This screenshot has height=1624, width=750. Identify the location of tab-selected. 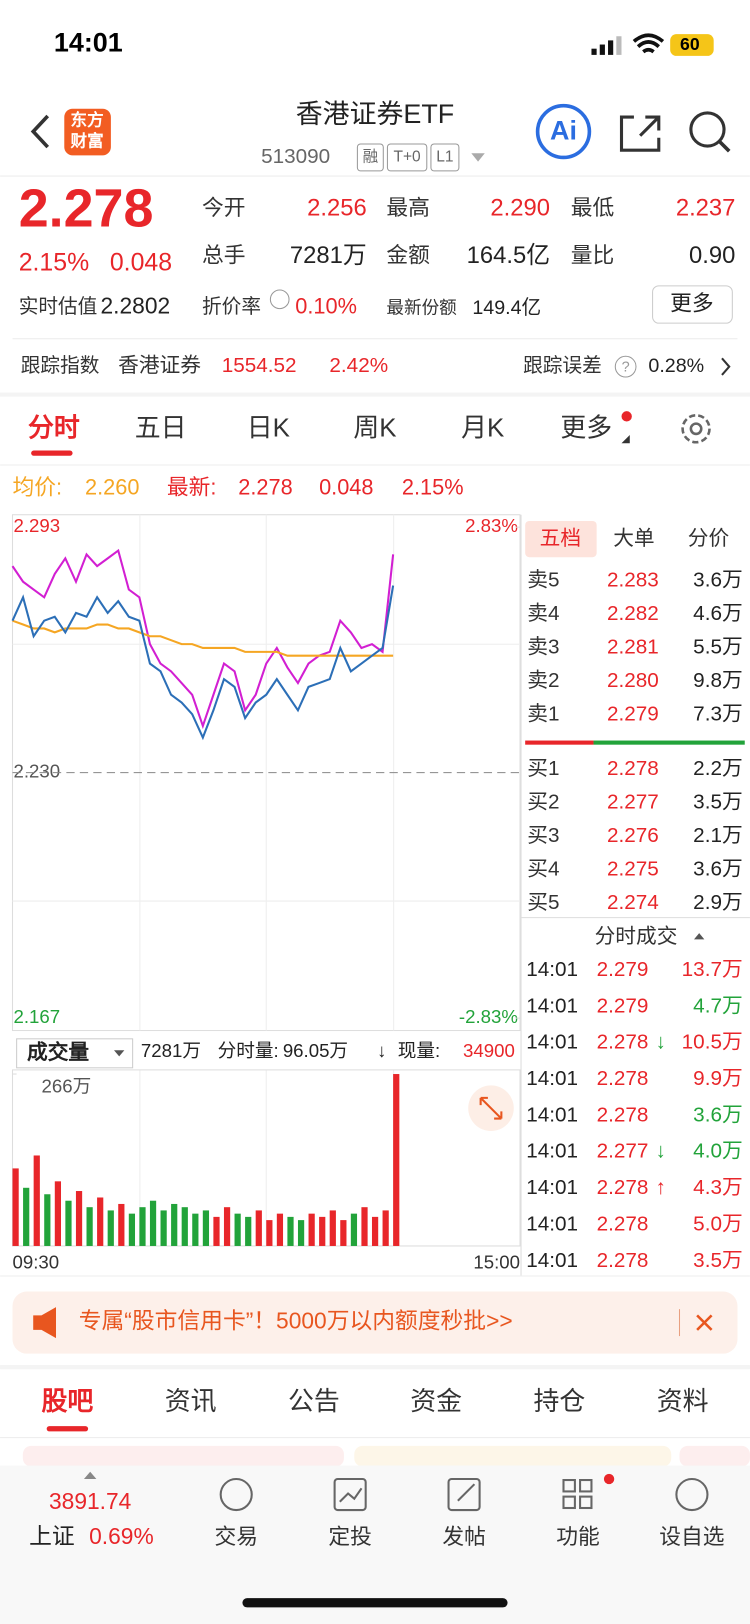
(561, 539).